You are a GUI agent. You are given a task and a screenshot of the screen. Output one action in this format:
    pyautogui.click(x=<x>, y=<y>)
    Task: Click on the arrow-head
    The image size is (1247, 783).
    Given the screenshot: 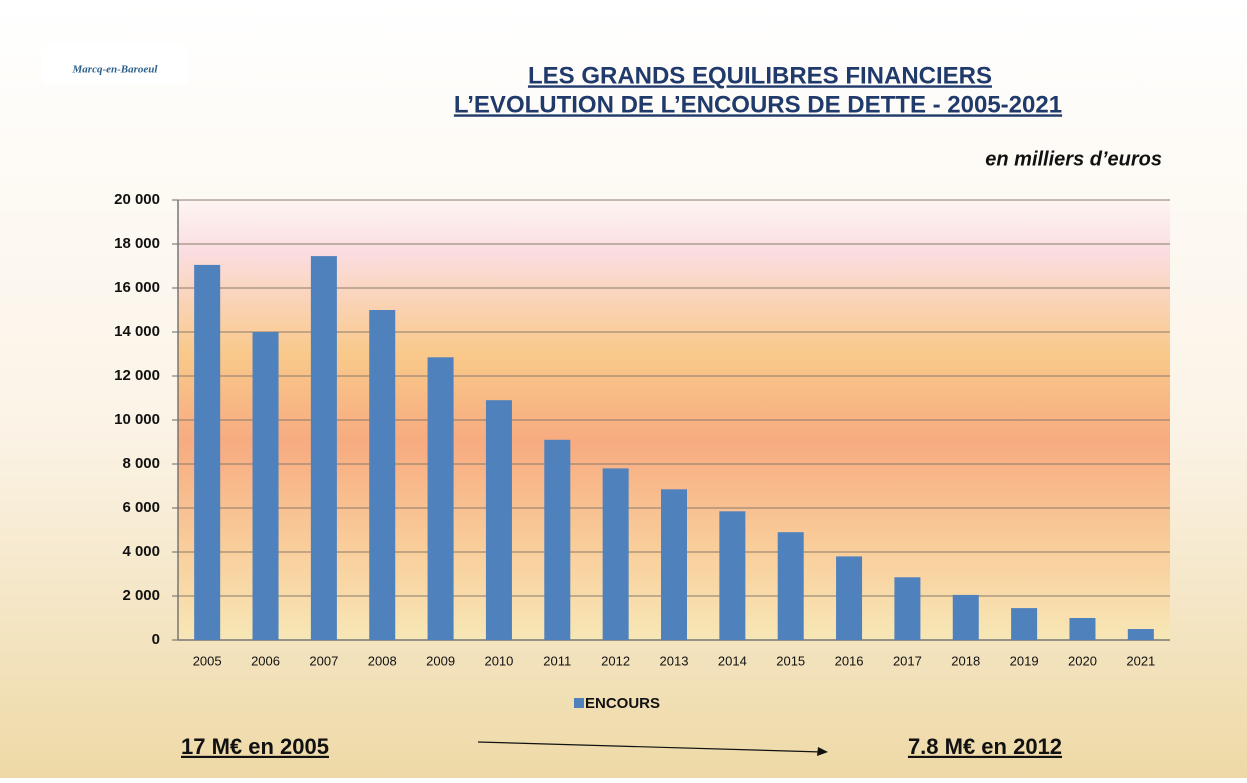 What is the action you would take?
    pyautogui.click(x=822, y=751)
    